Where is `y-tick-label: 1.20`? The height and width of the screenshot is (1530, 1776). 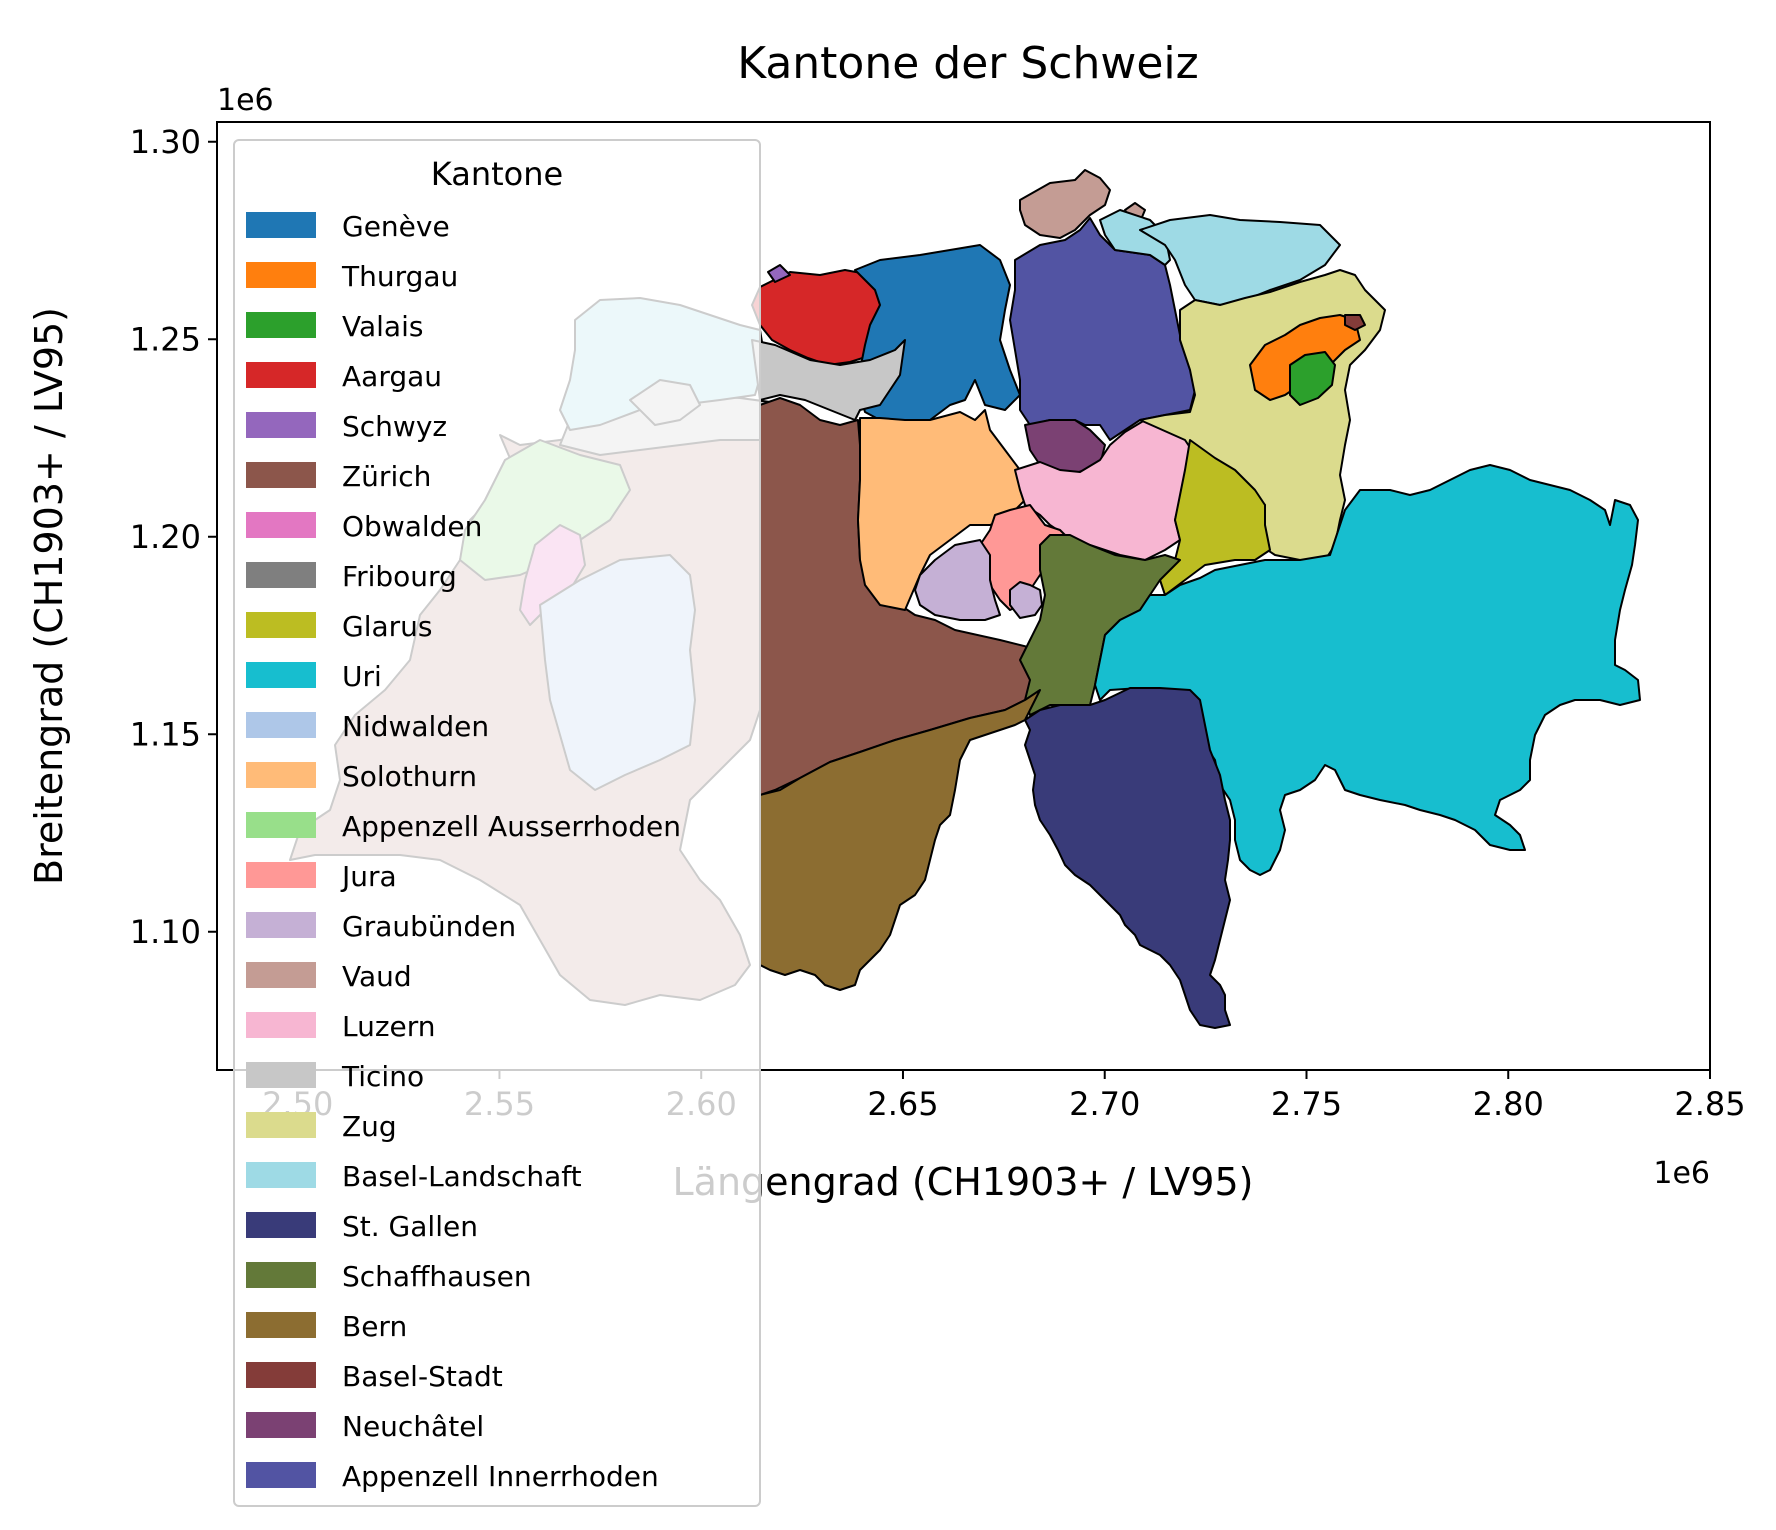
y-tick-label: 1.20 is located at coordinates (165, 537).